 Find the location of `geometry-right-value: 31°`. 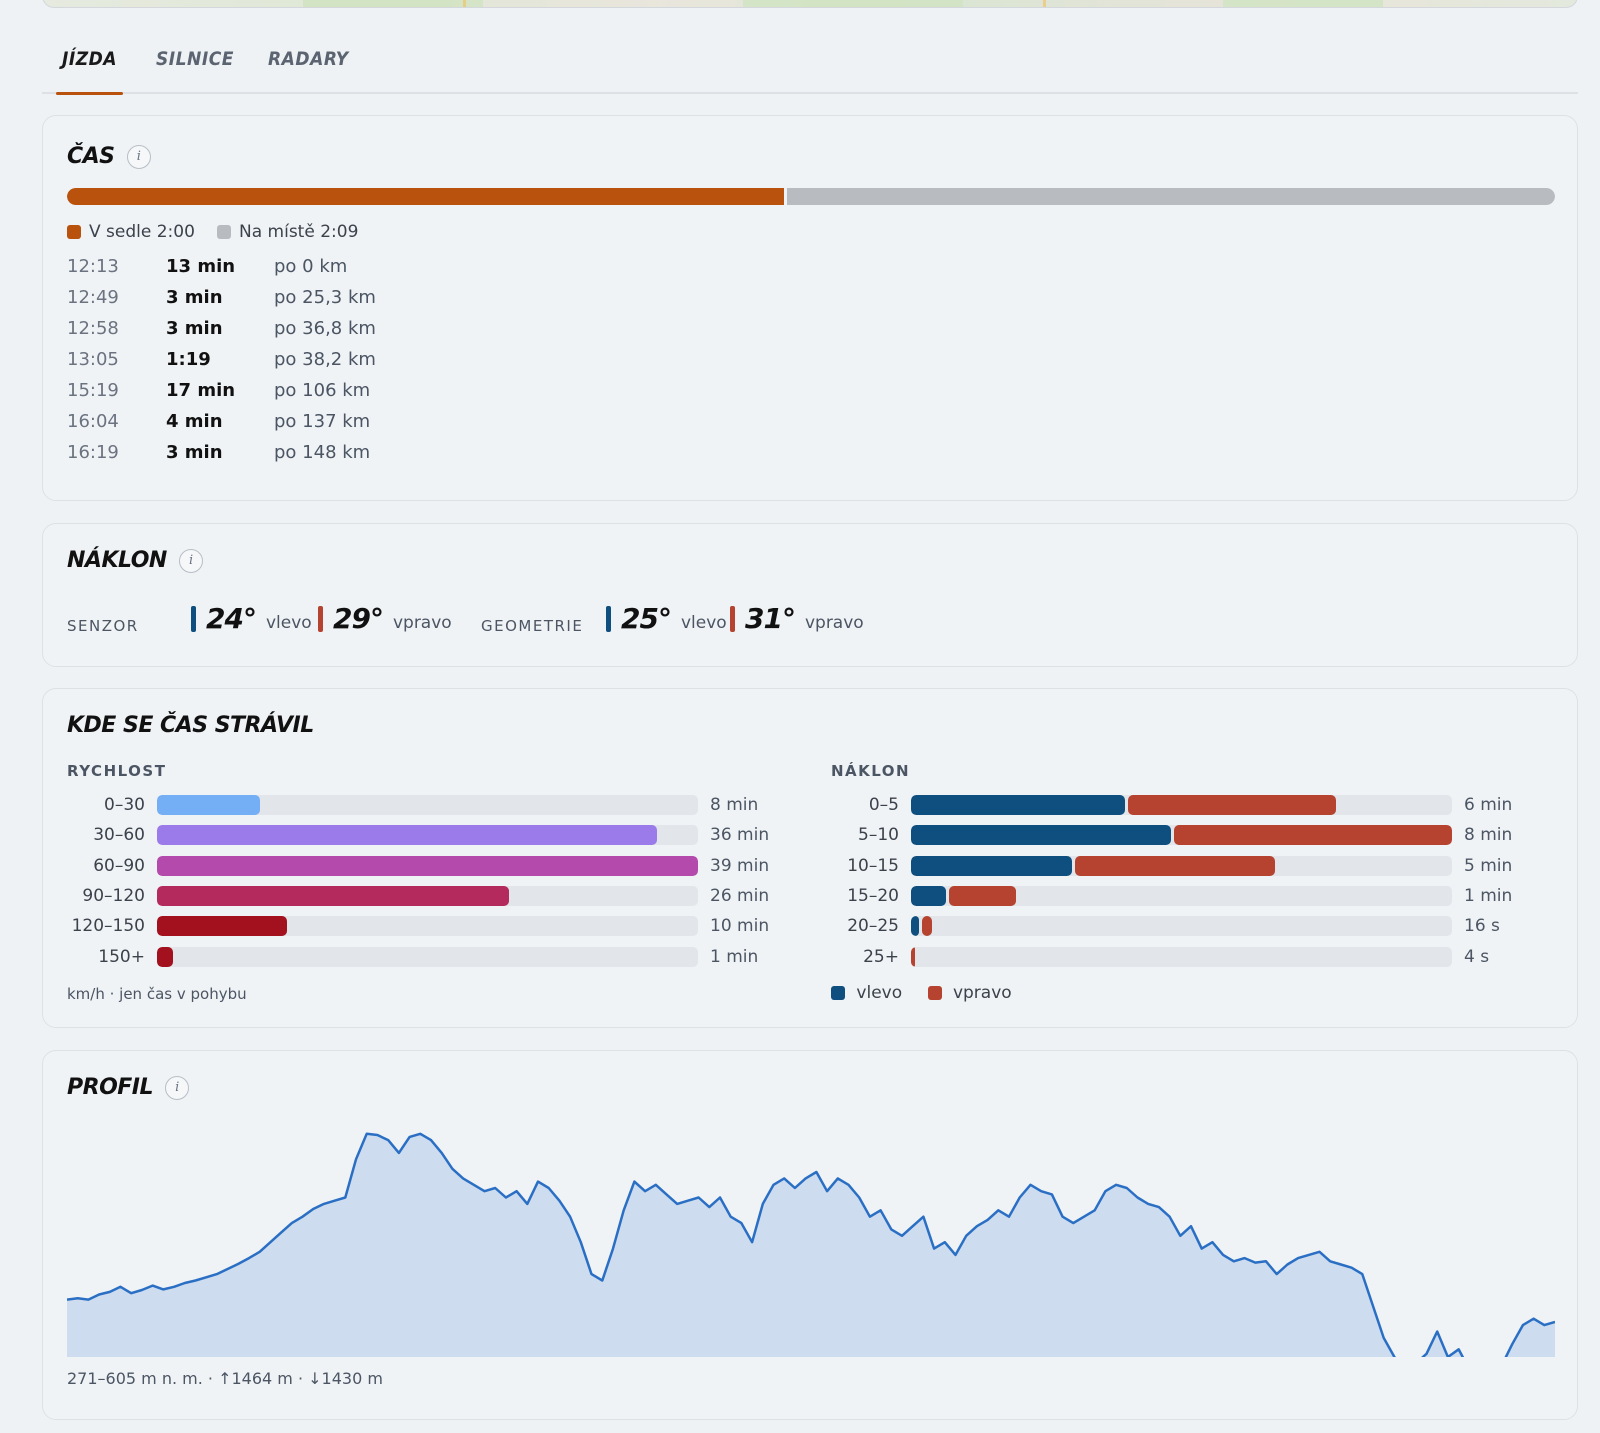

geometry-right-value: 31° is located at coordinates (770, 618).